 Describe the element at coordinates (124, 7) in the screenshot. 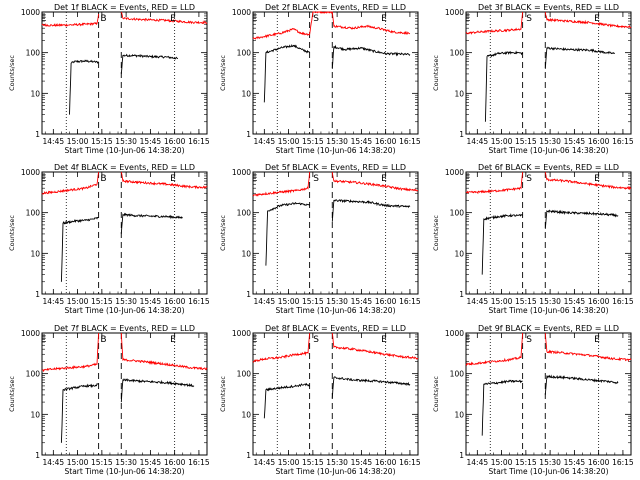

I see `panel-title: Det 1f BLACK = Events, RED = LLD` at that location.